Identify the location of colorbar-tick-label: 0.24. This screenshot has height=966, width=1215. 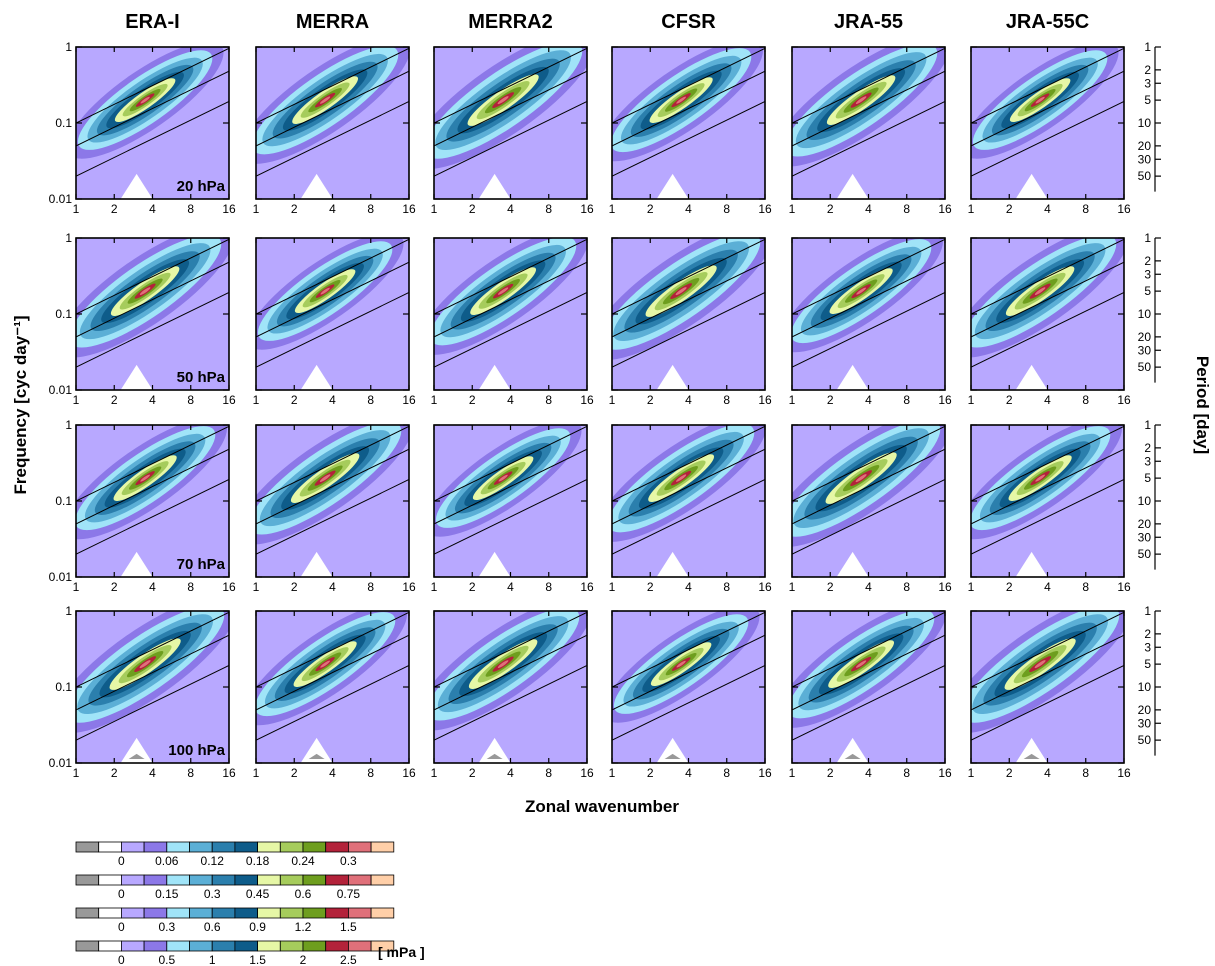
(303, 861).